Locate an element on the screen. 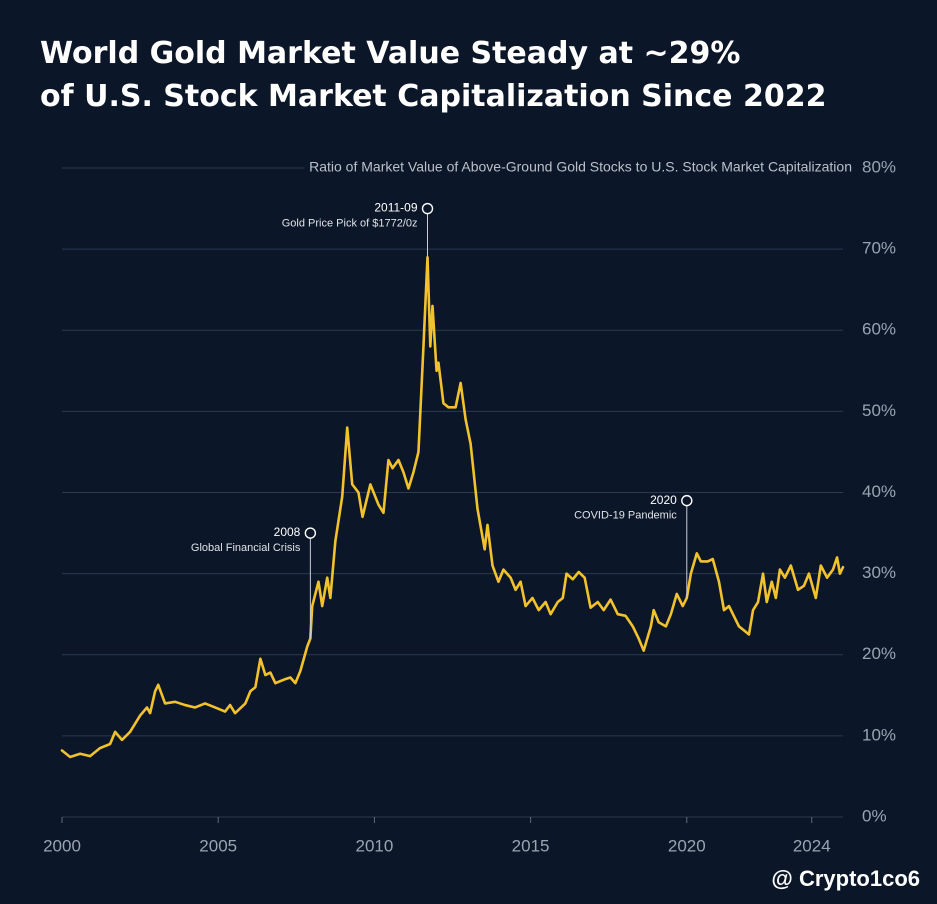  annotation-label: 2020 is located at coordinates (663, 500).